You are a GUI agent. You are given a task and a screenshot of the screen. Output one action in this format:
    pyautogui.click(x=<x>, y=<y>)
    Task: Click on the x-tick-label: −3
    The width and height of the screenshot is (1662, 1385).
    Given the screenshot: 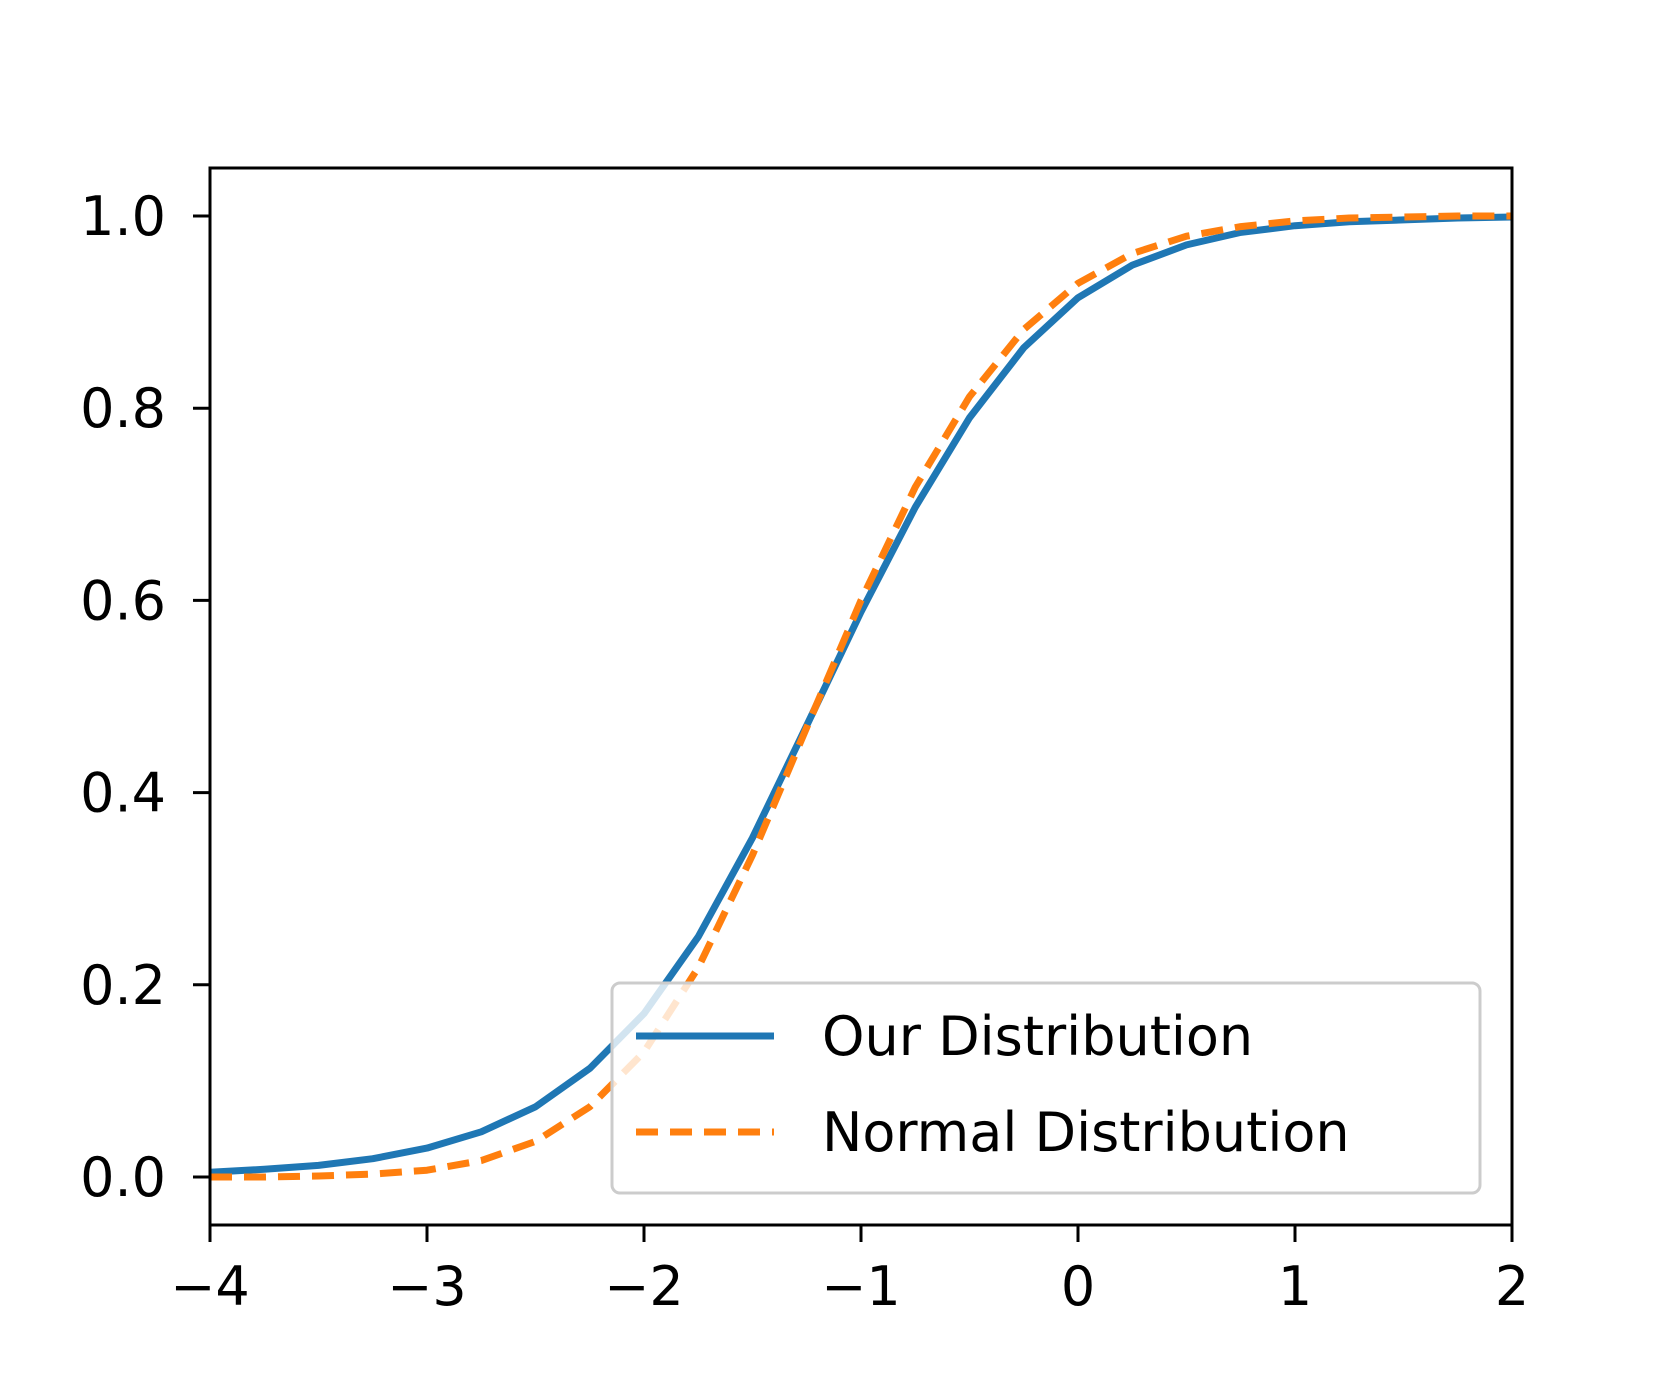 What is the action you would take?
    pyautogui.click(x=427, y=1286)
    